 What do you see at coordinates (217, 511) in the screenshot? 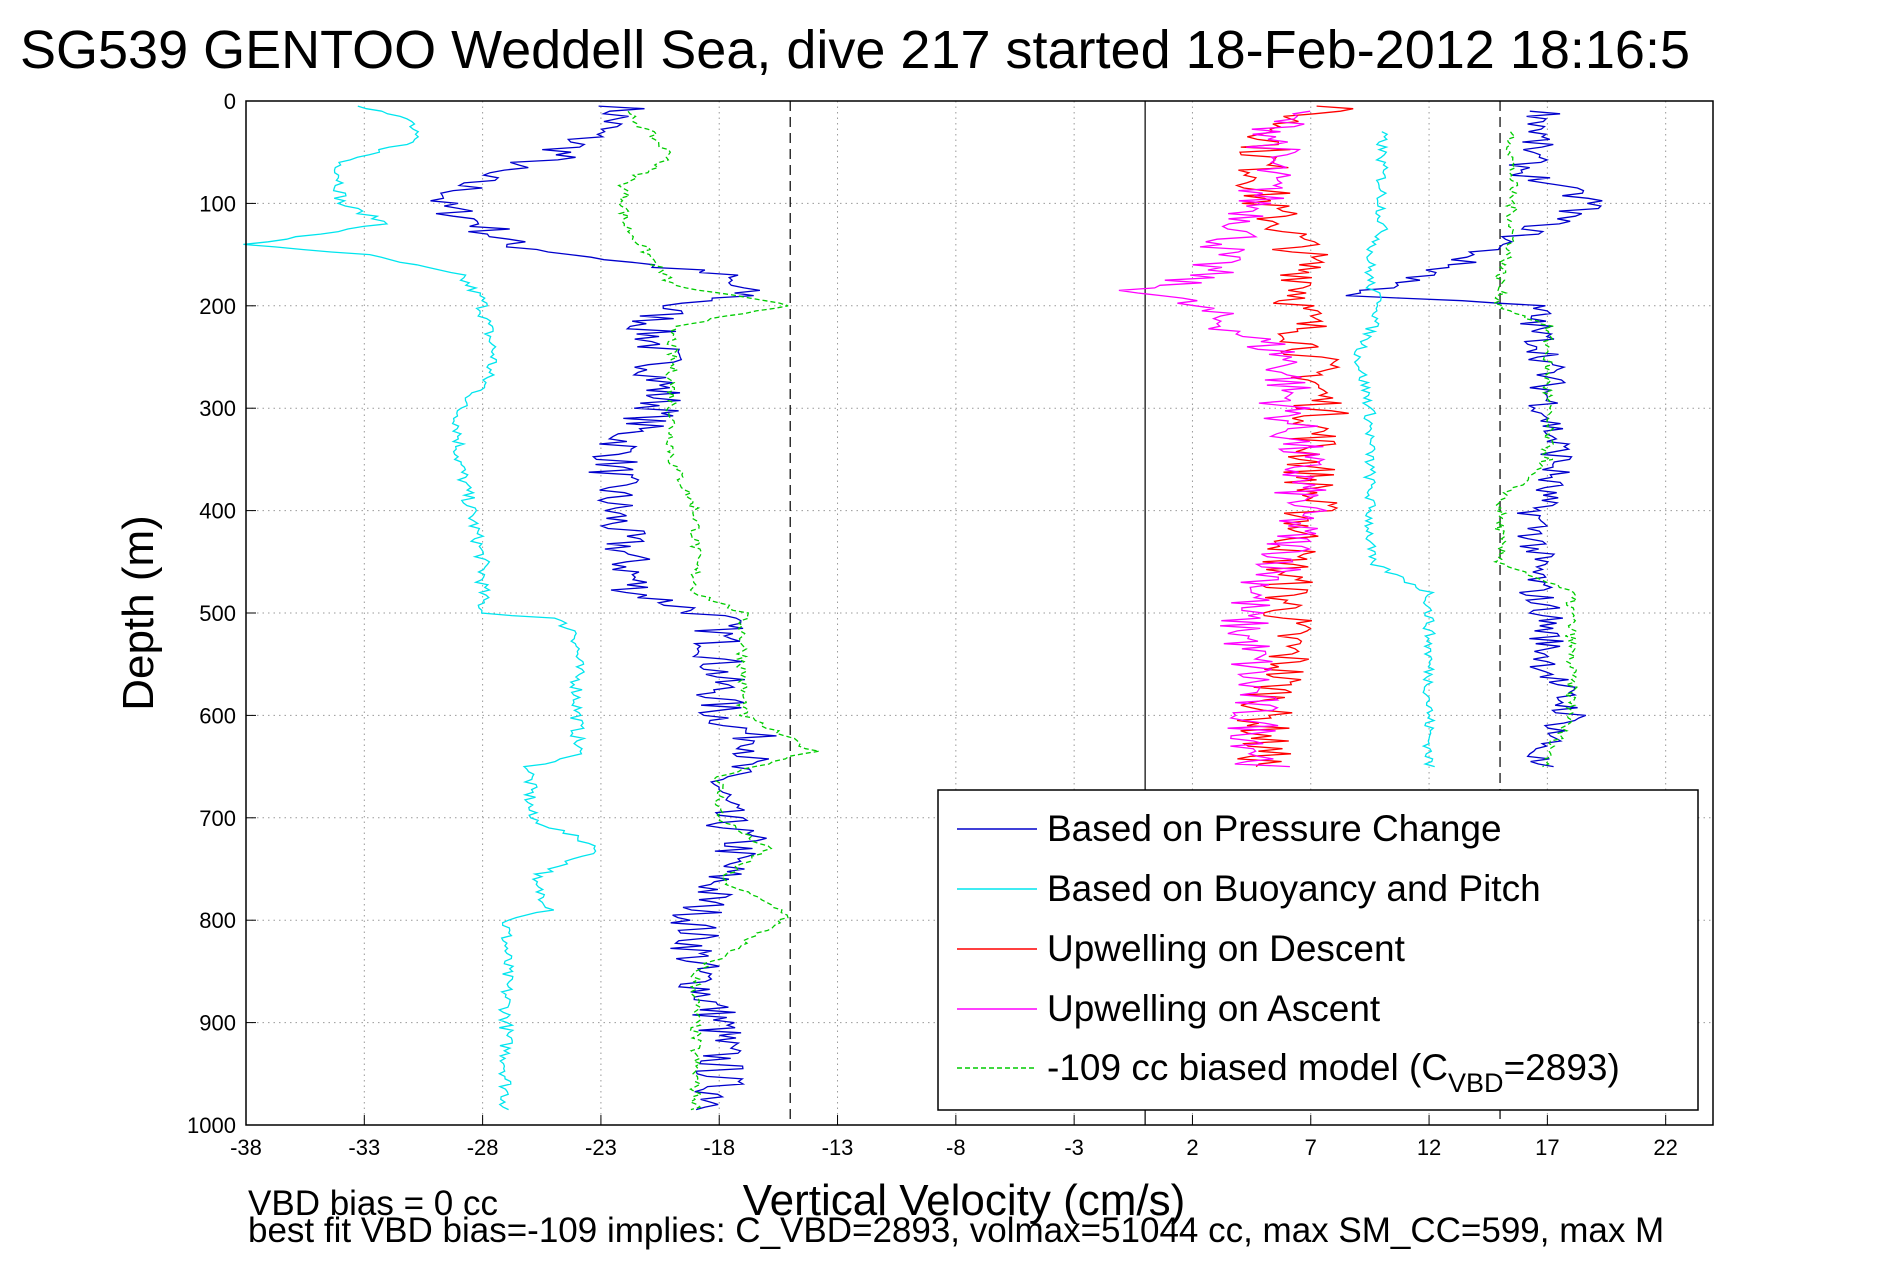
I see `y-tick-label: 400` at bounding box center [217, 511].